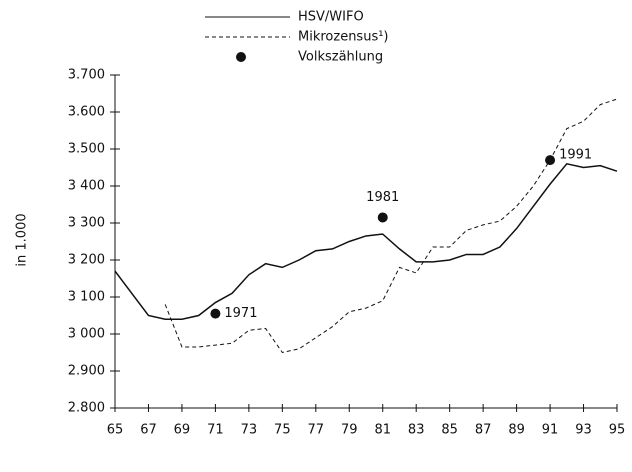  What do you see at coordinates (416, 430) in the screenshot?
I see `x-tick-label: 83` at bounding box center [416, 430].